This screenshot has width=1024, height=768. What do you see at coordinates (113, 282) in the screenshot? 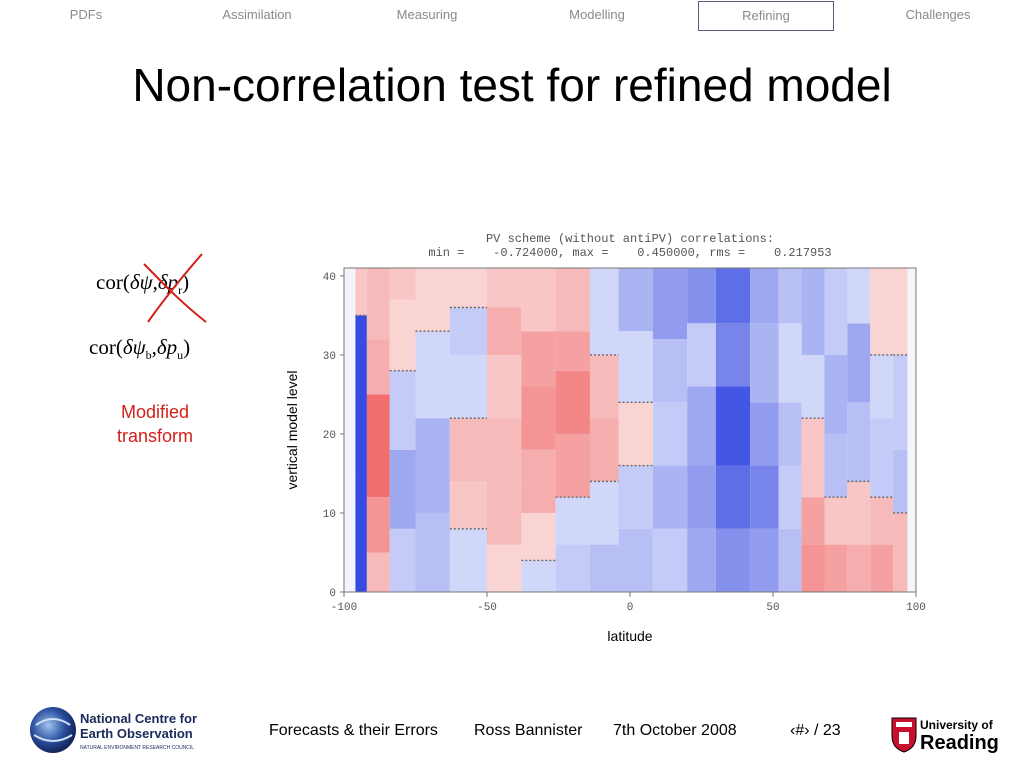
I see `formula1-prefix: cor(` at bounding box center [113, 282].